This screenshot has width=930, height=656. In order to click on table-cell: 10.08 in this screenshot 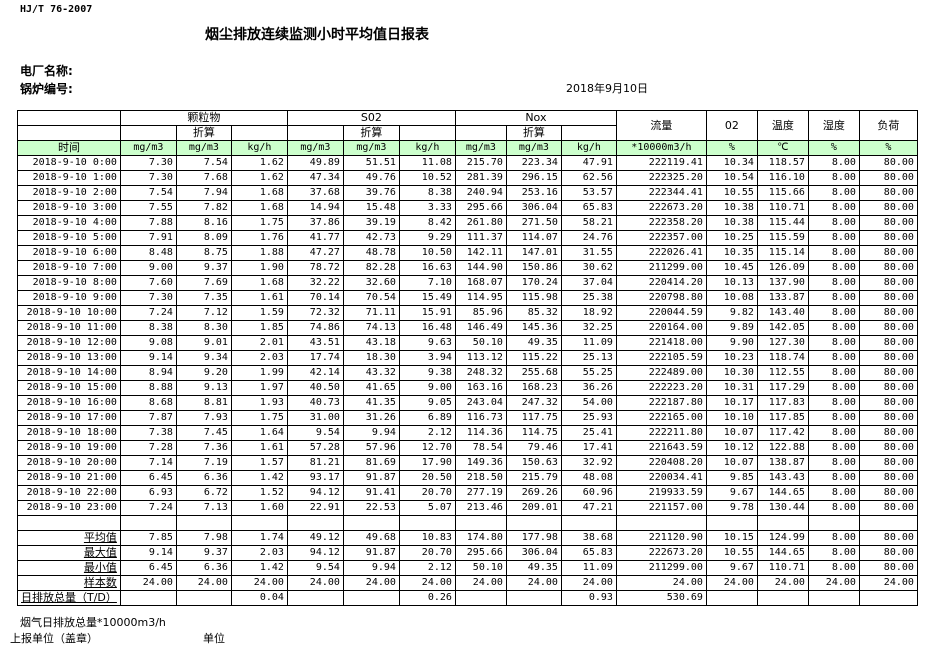, I will do `click(731, 298)`.